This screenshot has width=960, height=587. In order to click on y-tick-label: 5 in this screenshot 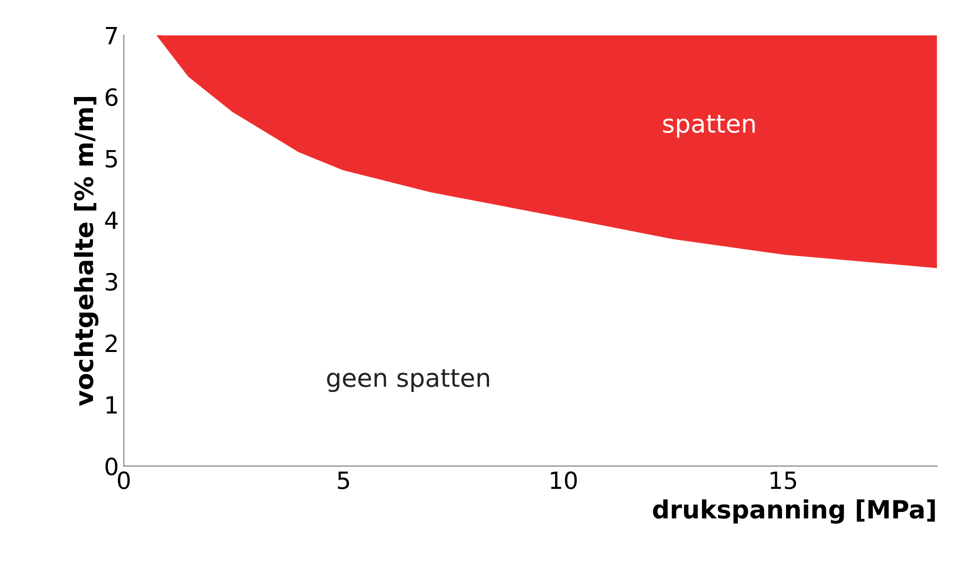, I will do `click(111, 159)`.